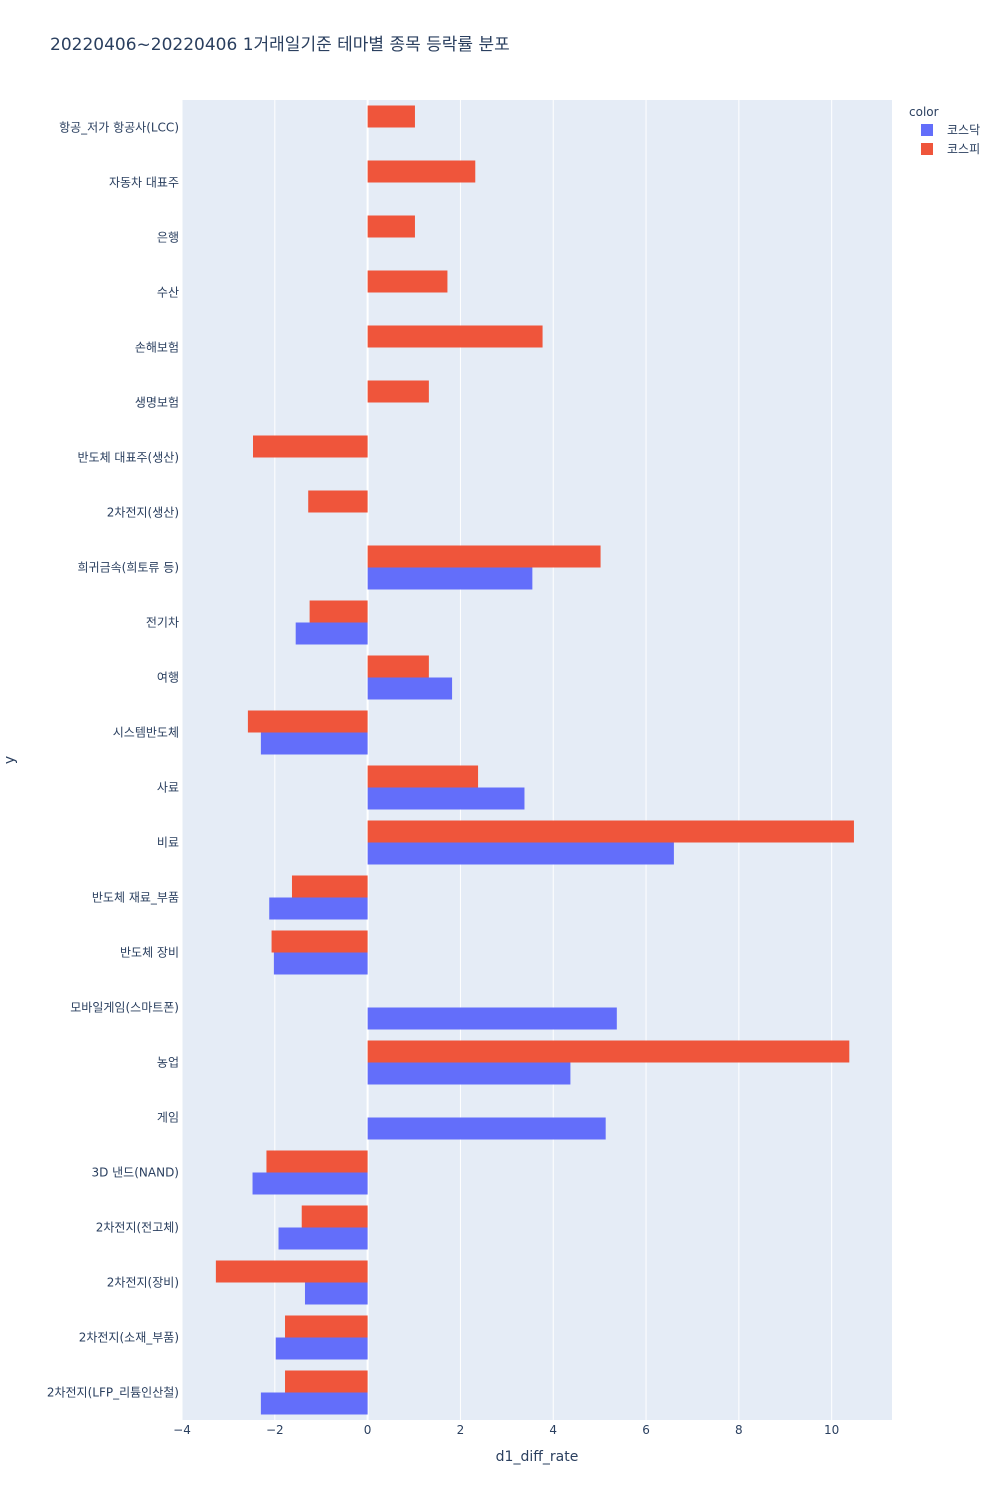 The width and height of the screenshot is (1000, 1500). What do you see at coordinates (124, 1008) in the screenshot?
I see `y-tick-label: 모바일게임(스마트폰)` at bounding box center [124, 1008].